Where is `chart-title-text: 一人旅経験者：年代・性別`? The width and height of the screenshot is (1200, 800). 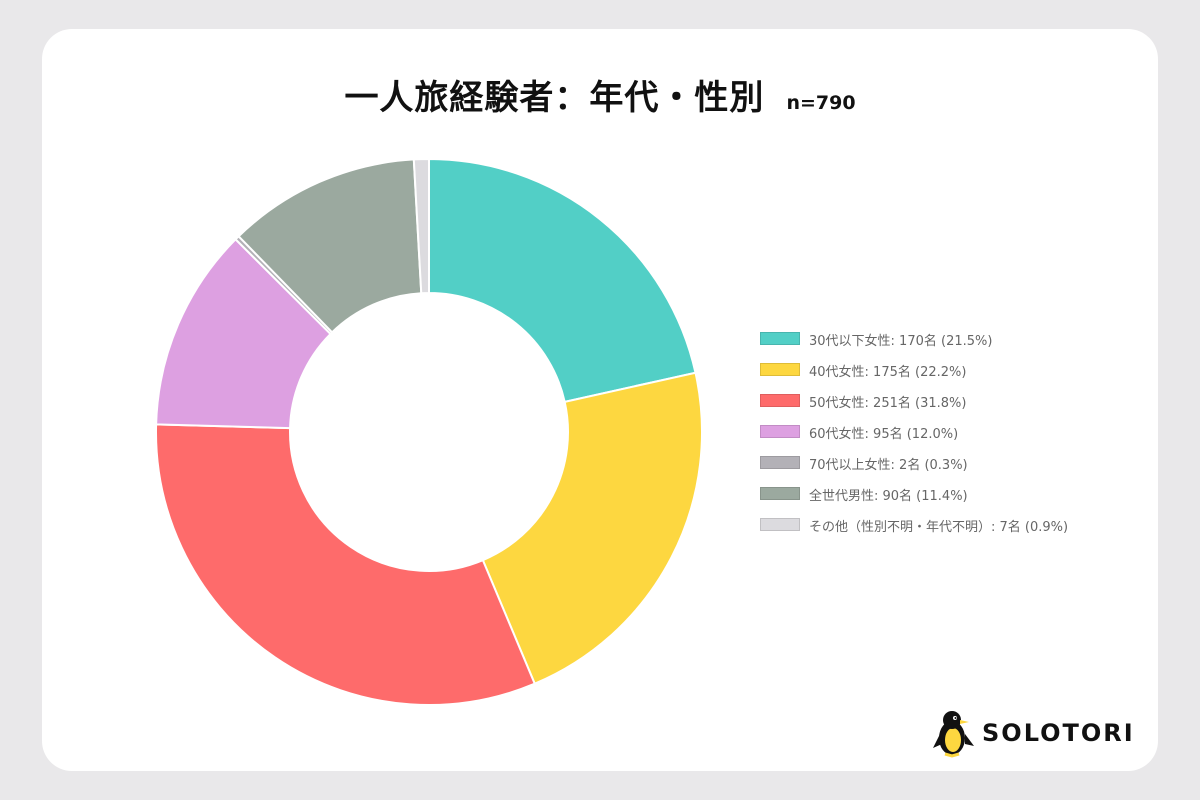 chart-title-text: 一人旅経験者：年代・性別 is located at coordinates (554, 98).